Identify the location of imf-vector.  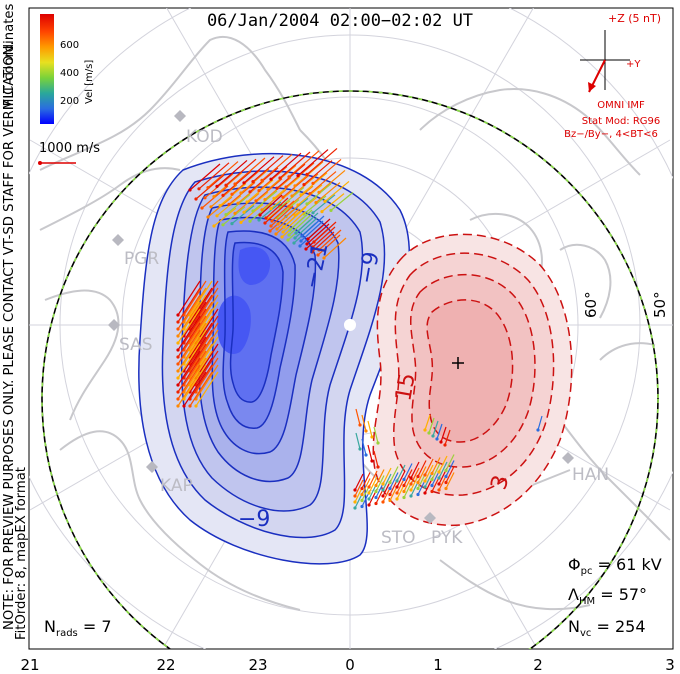
(597, 76).